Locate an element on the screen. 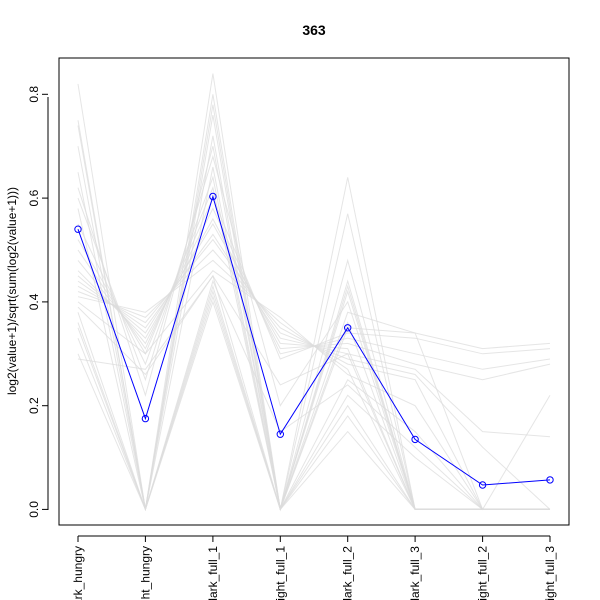  y-axis-ticks: 0.0 0.2 0.4 0.6 0.8 is located at coordinates (37, 302).